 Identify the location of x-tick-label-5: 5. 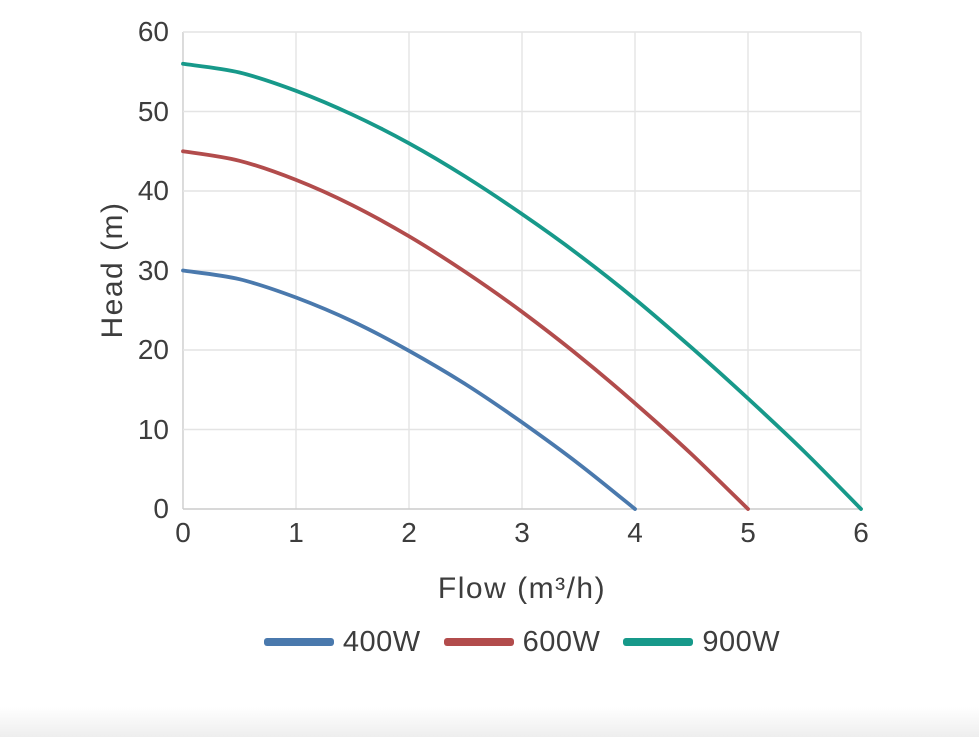
(748, 532).